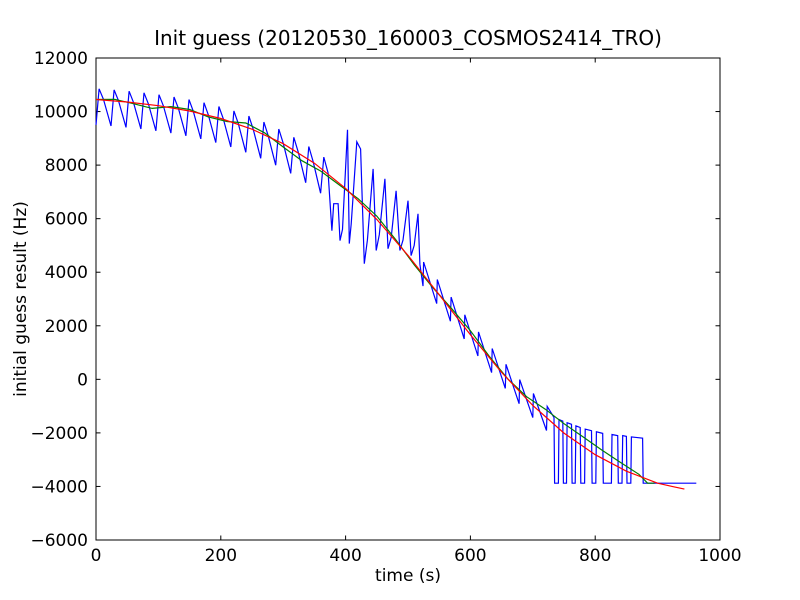 This screenshot has width=800, height=600. Describe the element at coordinates (21, 299) in the screenshot. I see `y-axis-label: initial guess result (Hz)` at that location.